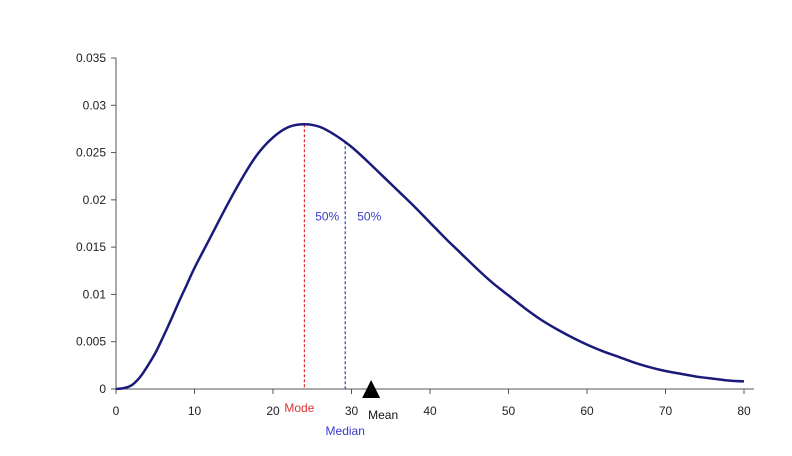  What do you see at coordinates (324, 256) in the screenshot?
I see `reference-lines` at bounding box center [324, 256].